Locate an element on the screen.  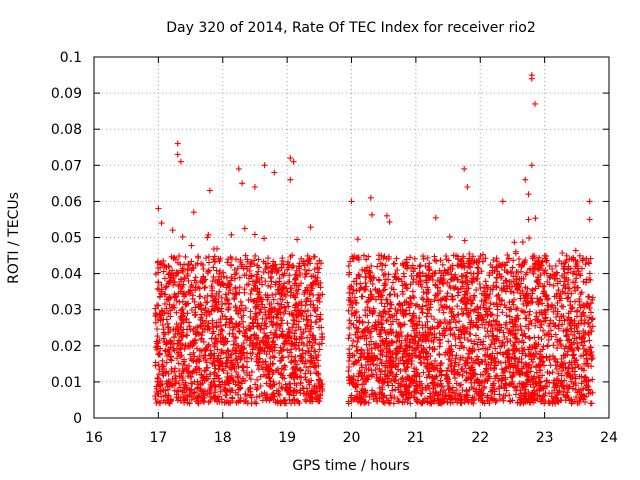
x-tick-label: 19 is located at coordinates (287, 438).